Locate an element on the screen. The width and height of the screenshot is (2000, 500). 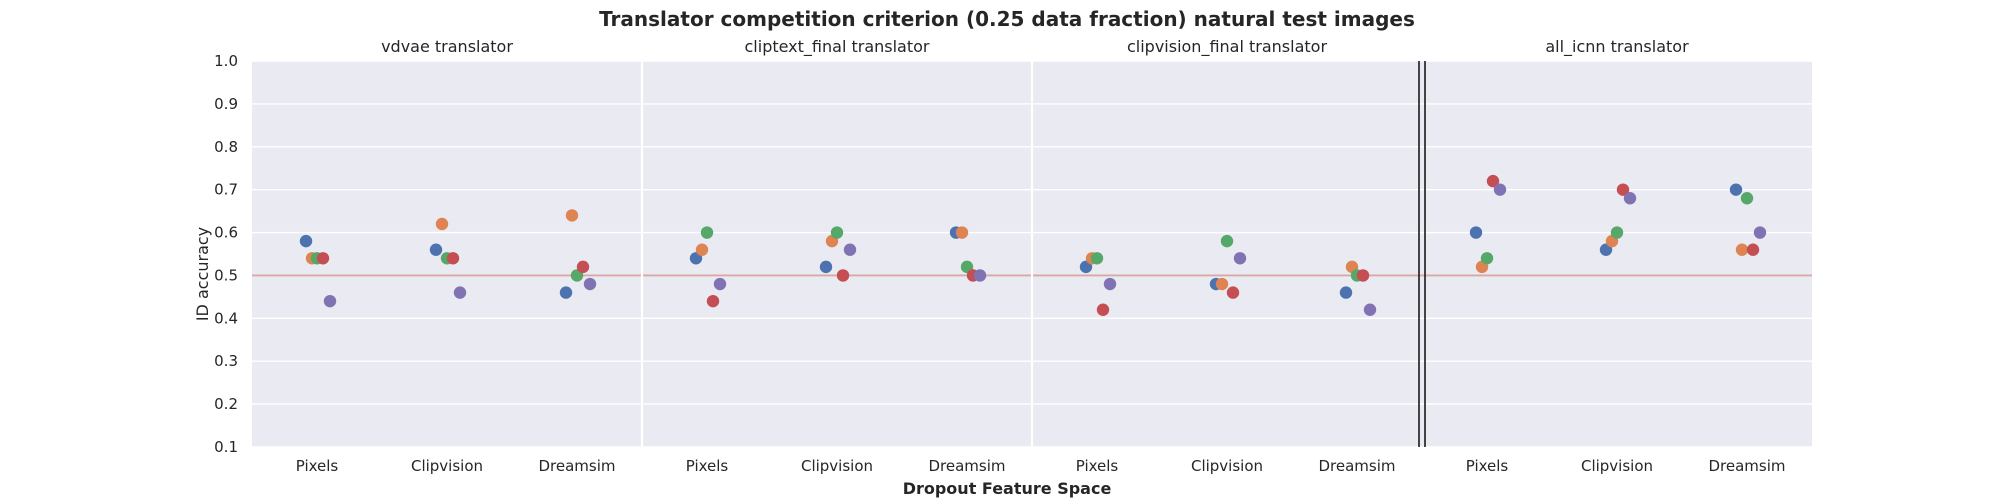
y-tick-label: 0.3 is located at coordinates (226, 361).